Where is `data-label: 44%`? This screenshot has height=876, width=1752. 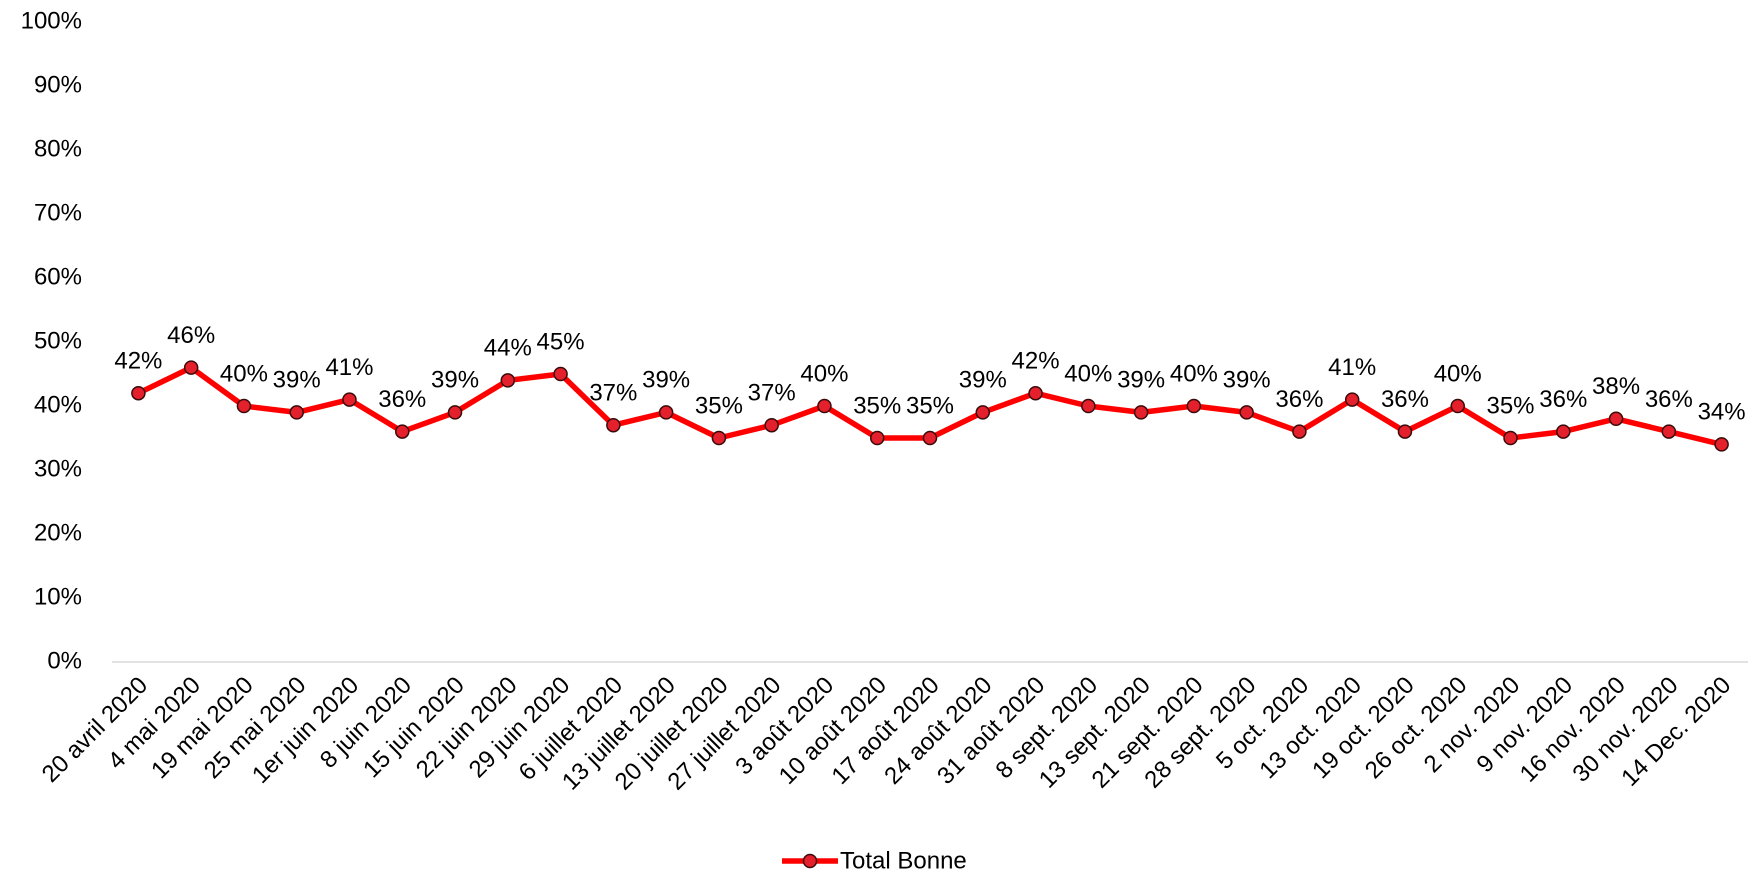 data-label: 44% is located at coordinates (508, 348).